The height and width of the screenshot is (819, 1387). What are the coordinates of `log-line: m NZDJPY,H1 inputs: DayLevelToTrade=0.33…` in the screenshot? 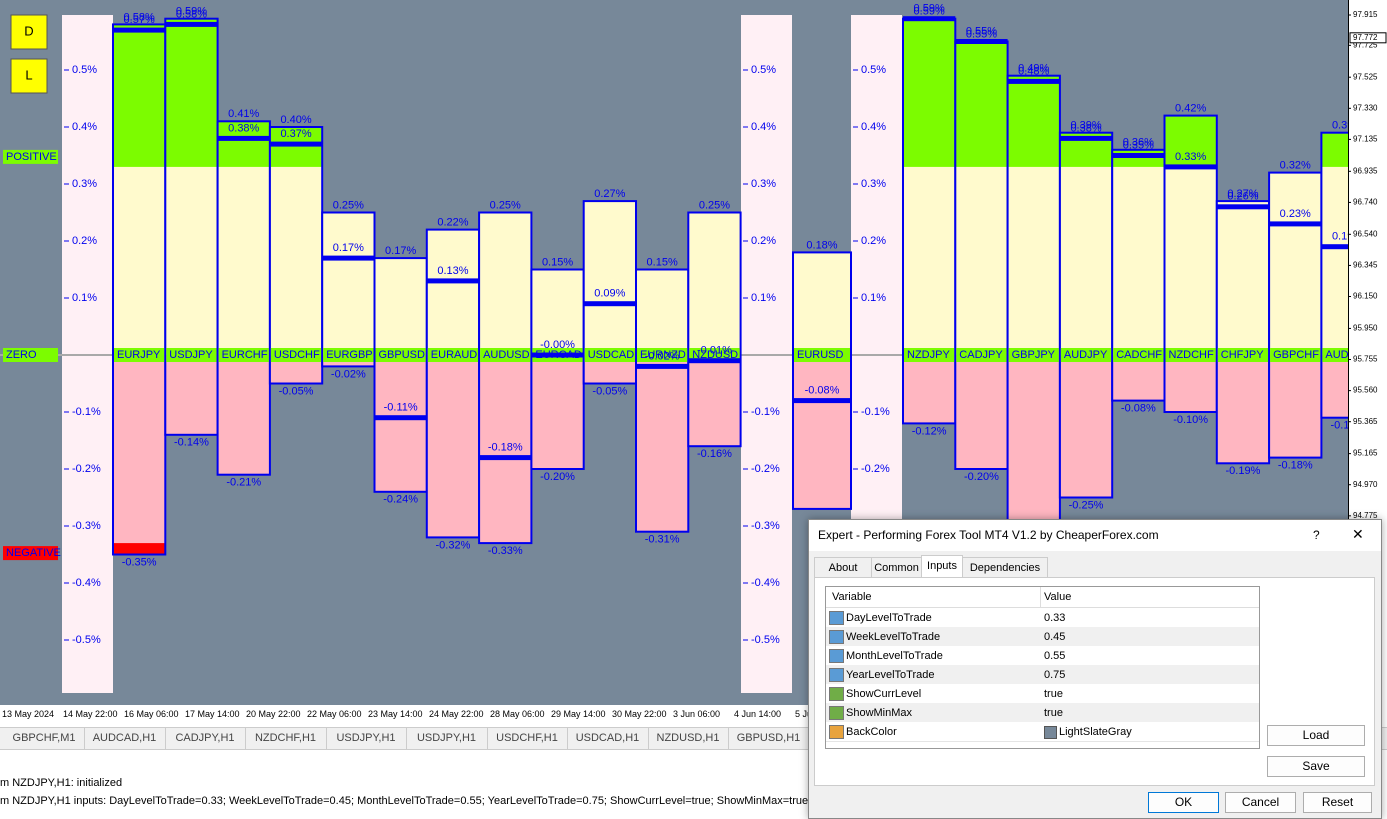 It's located at (406, 801).